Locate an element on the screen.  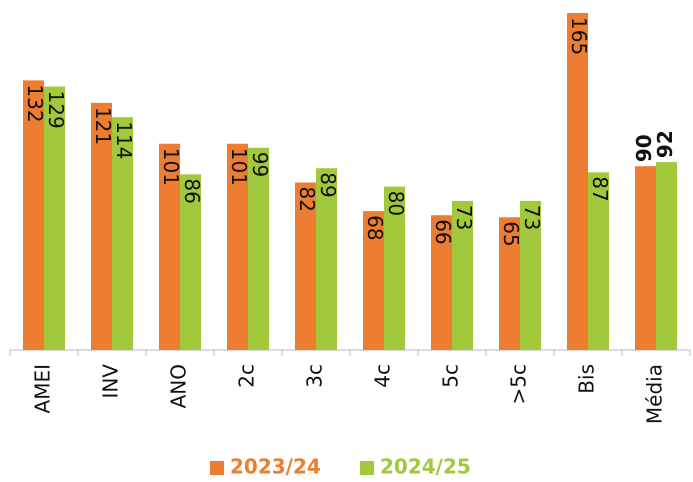
data-label: 165 is located at coordinates (579, 36).